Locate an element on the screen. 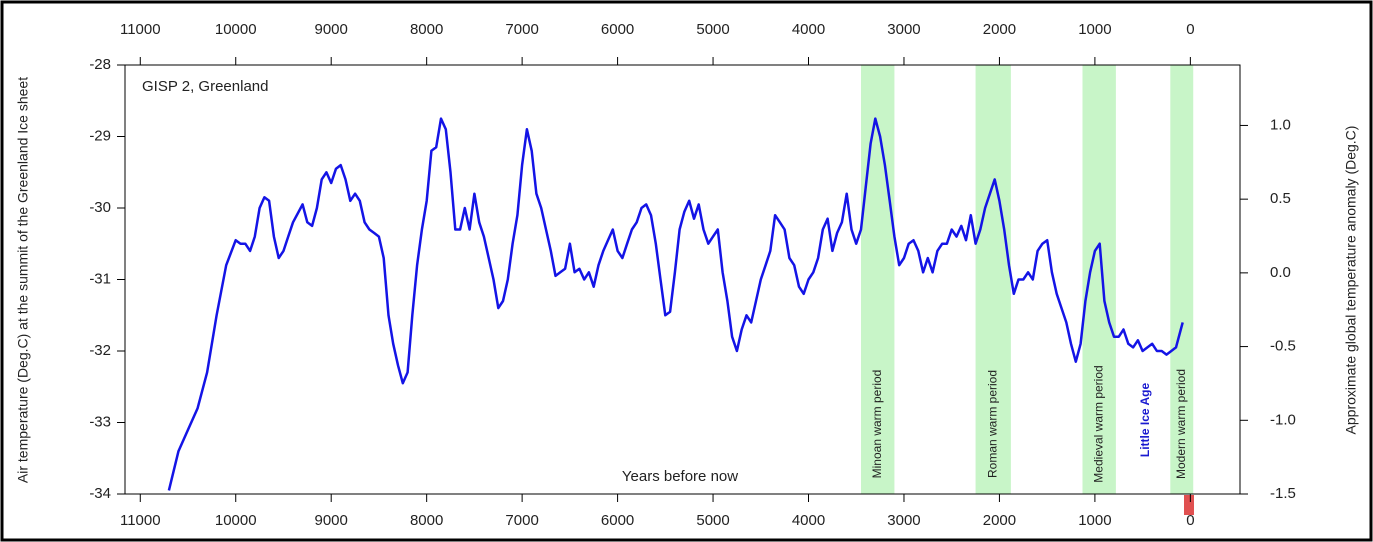  modern-marker is located at coordinates (1189, 505).